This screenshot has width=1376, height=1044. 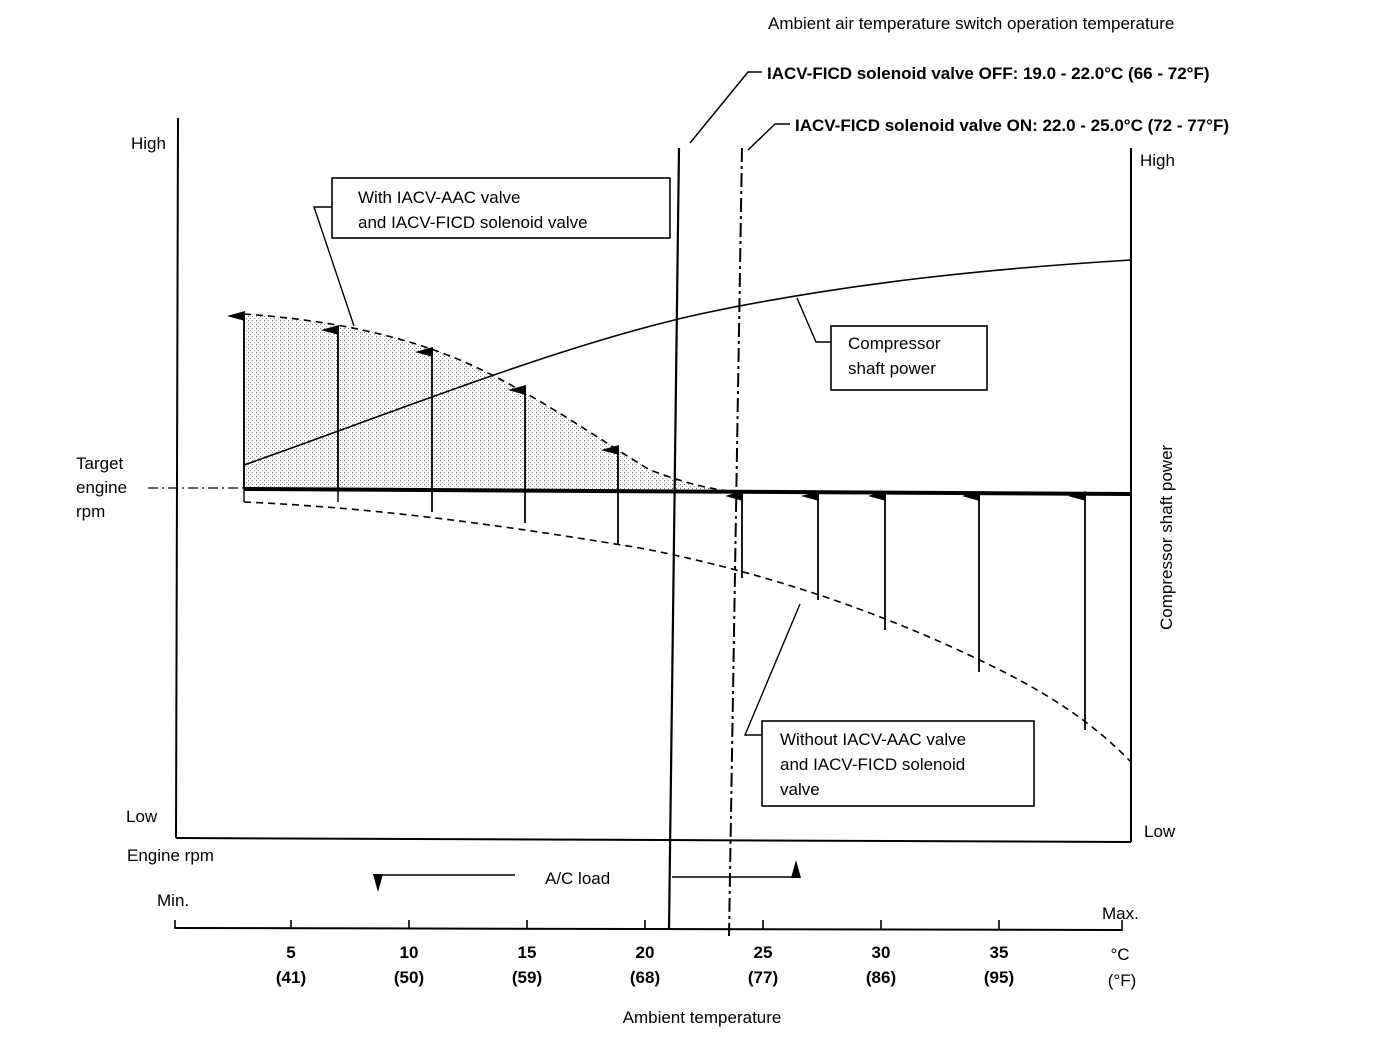 I want to click on compressor-power-curve, so click(x=687, y=362).